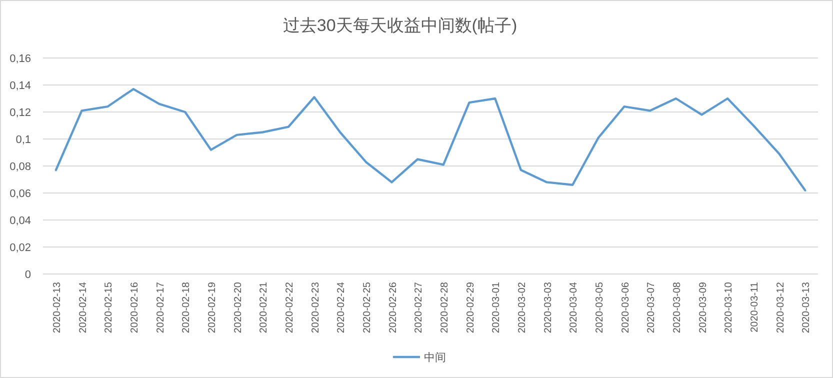 The image size is (833, 378). What do you see at coordinates (754, 307) in the screenshot?
I see `x-tick-label: 2020-03-11` at bounding box center [754, 307].